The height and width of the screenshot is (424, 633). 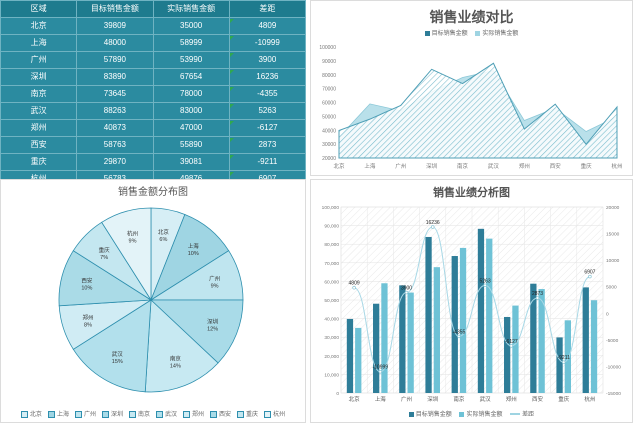 I want to click on table-row: 上海 48000 58999 -10999, so click(x=153, y=43).